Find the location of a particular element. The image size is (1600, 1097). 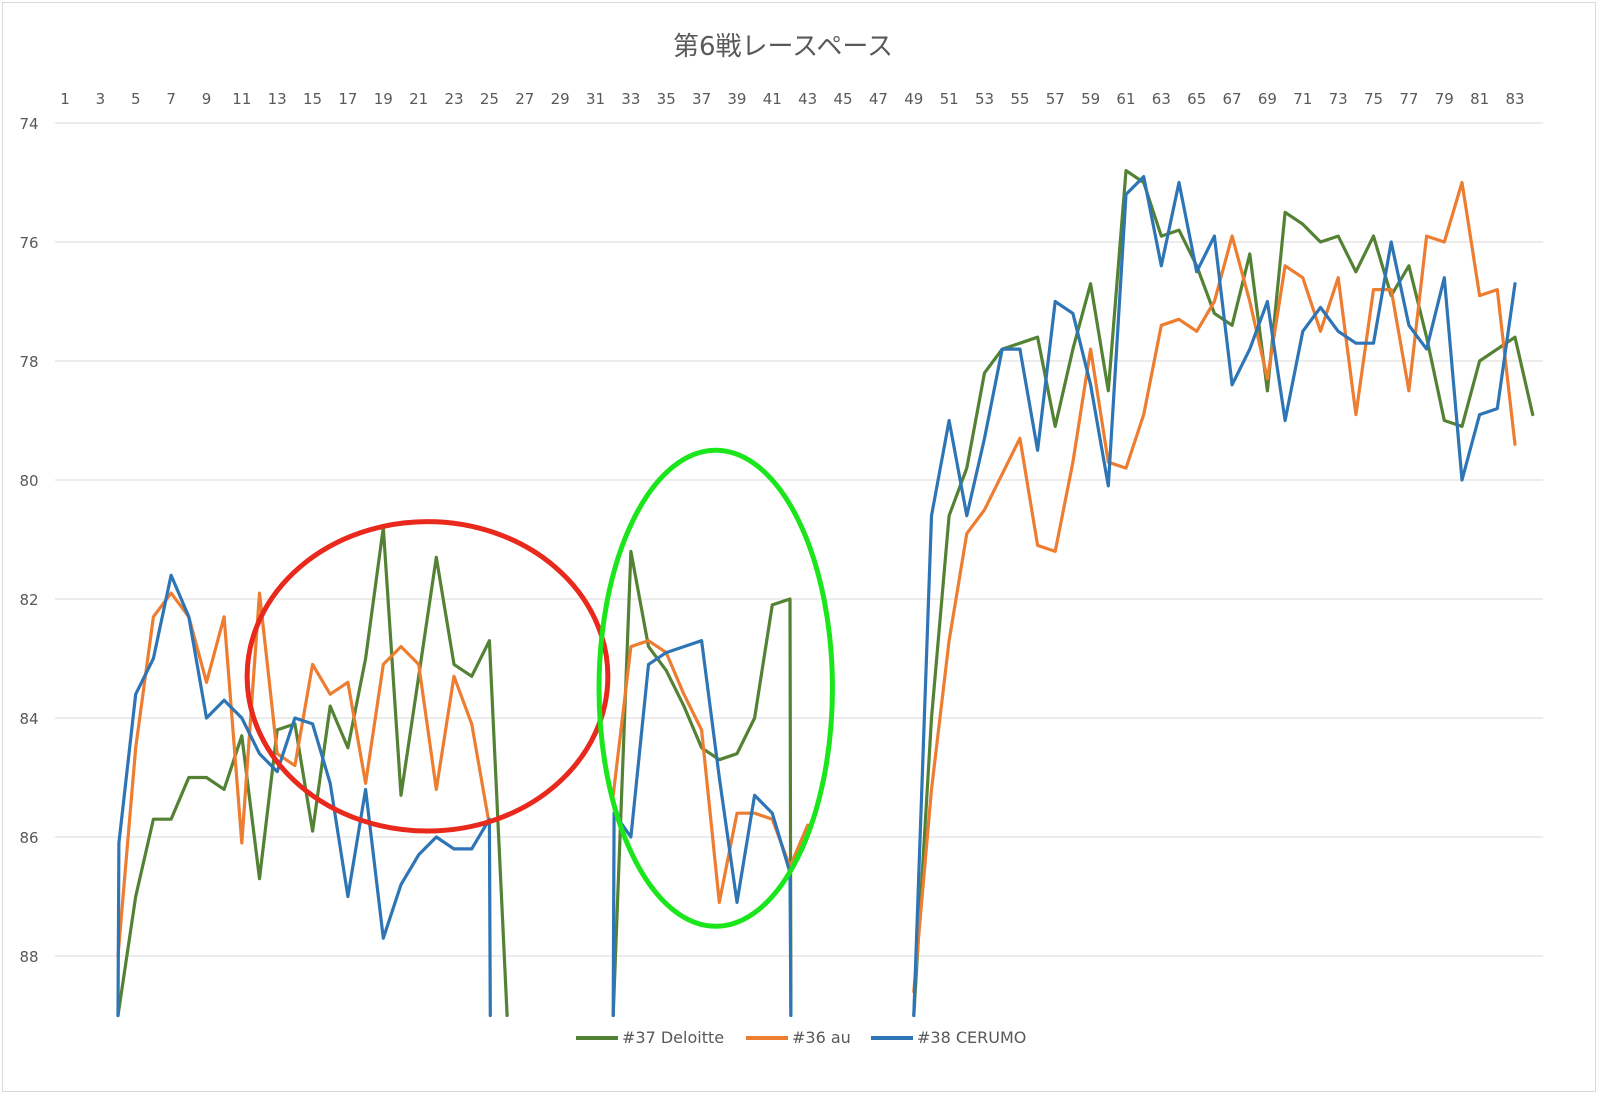

x-tick-label: 51 is located at coordinates (949, 99).